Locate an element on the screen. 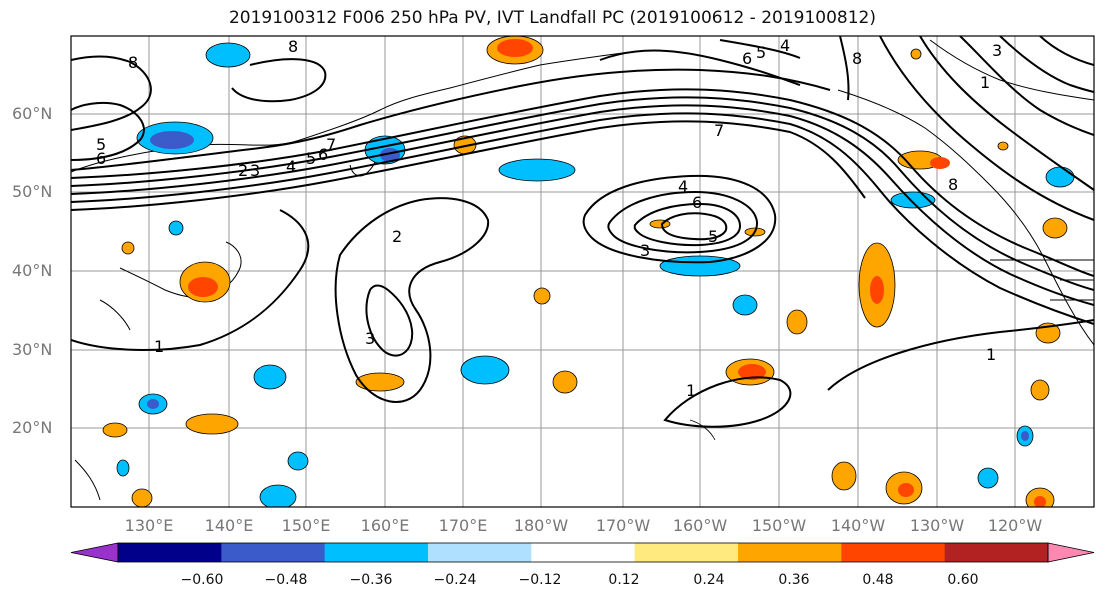 This screenshot has width=1105, height=601. lon-label-140w: 140°W is located at coordinates (858, 525).